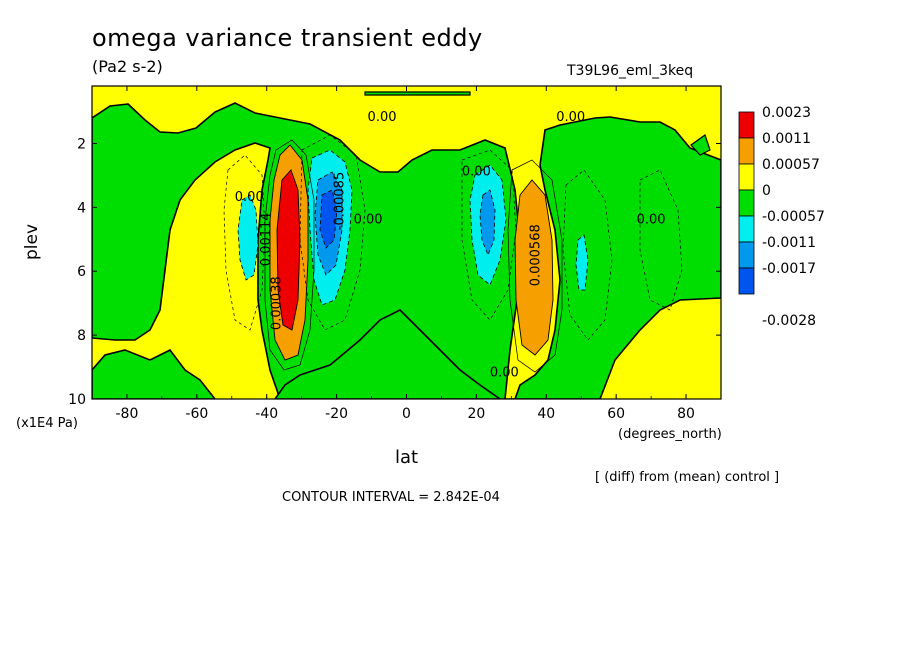 This screenshot has width=904, height=654. What do you see at coordinates (81, 208) in the screenshot?
I see `y-tick-label: 4` at bounding box center [81, 208].